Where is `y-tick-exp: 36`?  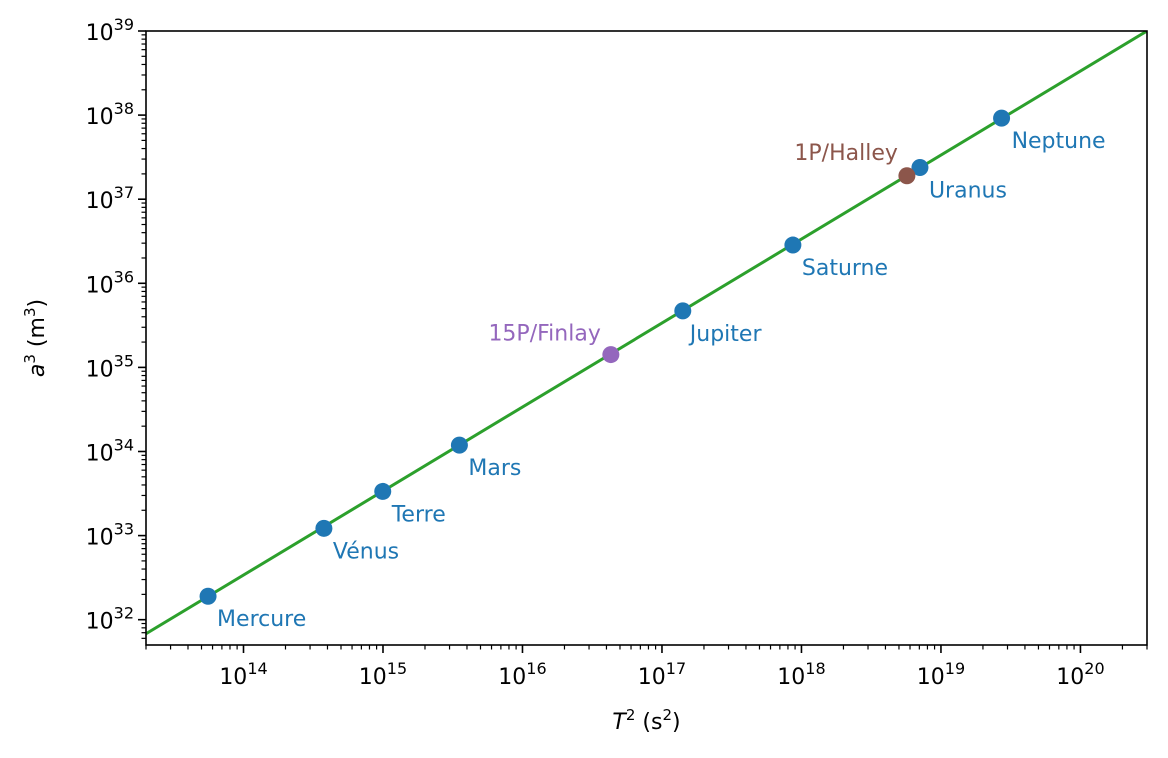
y-tick-exp: 36 is located at coordinates (124, 276).